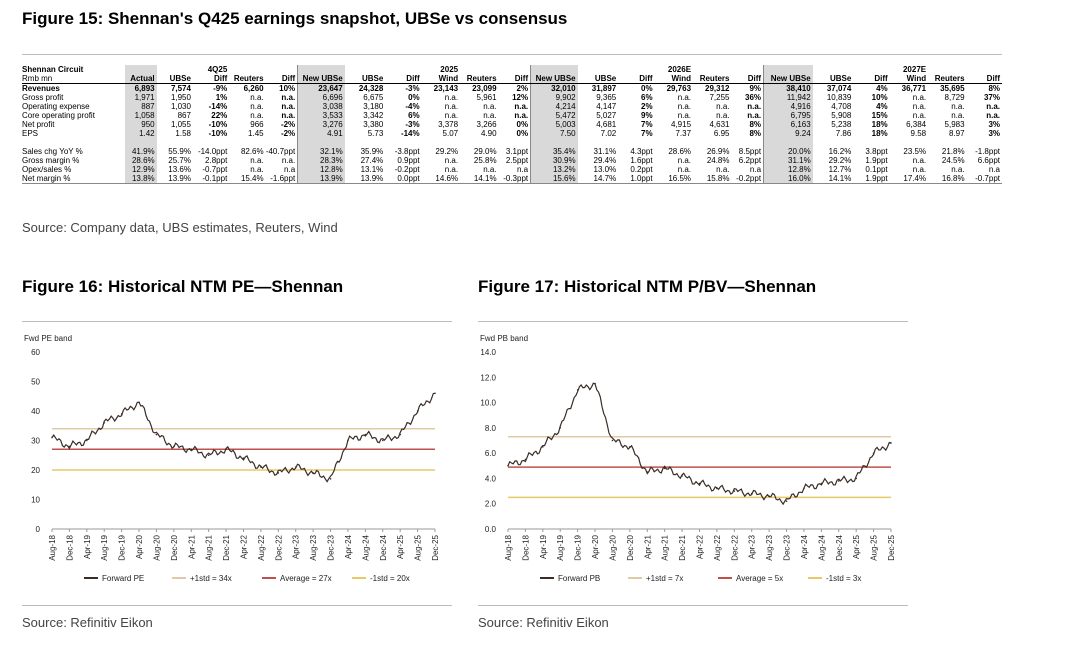 The width and height of the screenshot is (1080, 651). Describe the element at coordinates (554, 124) in the screenshot. I see `table-cell: 5,003` at that location.